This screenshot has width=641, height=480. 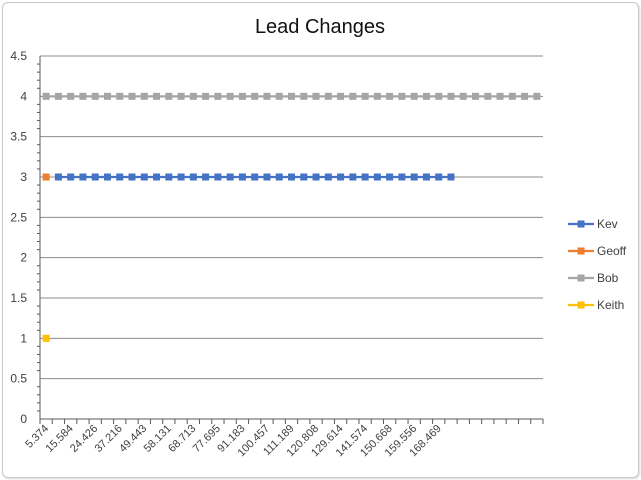 I want to click on y-tick-label-0: 0, so click(x=23, y=419).